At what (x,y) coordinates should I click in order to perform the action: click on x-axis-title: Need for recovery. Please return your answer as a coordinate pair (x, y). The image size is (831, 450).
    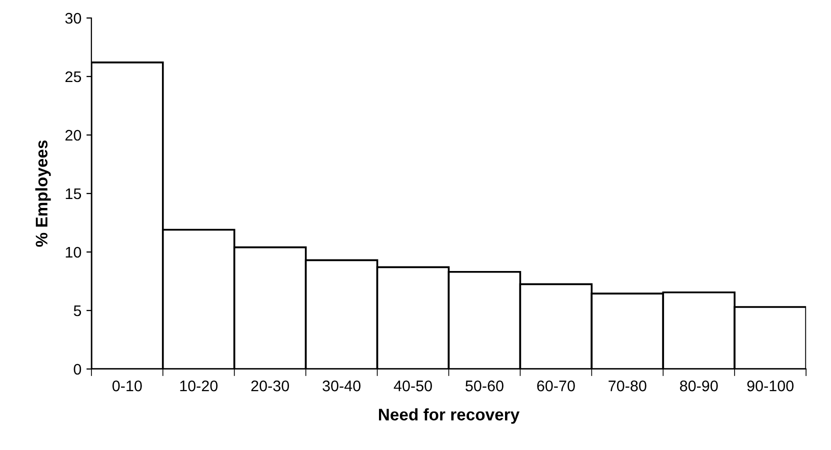
    Looking at the image, I should click on (449, 416).